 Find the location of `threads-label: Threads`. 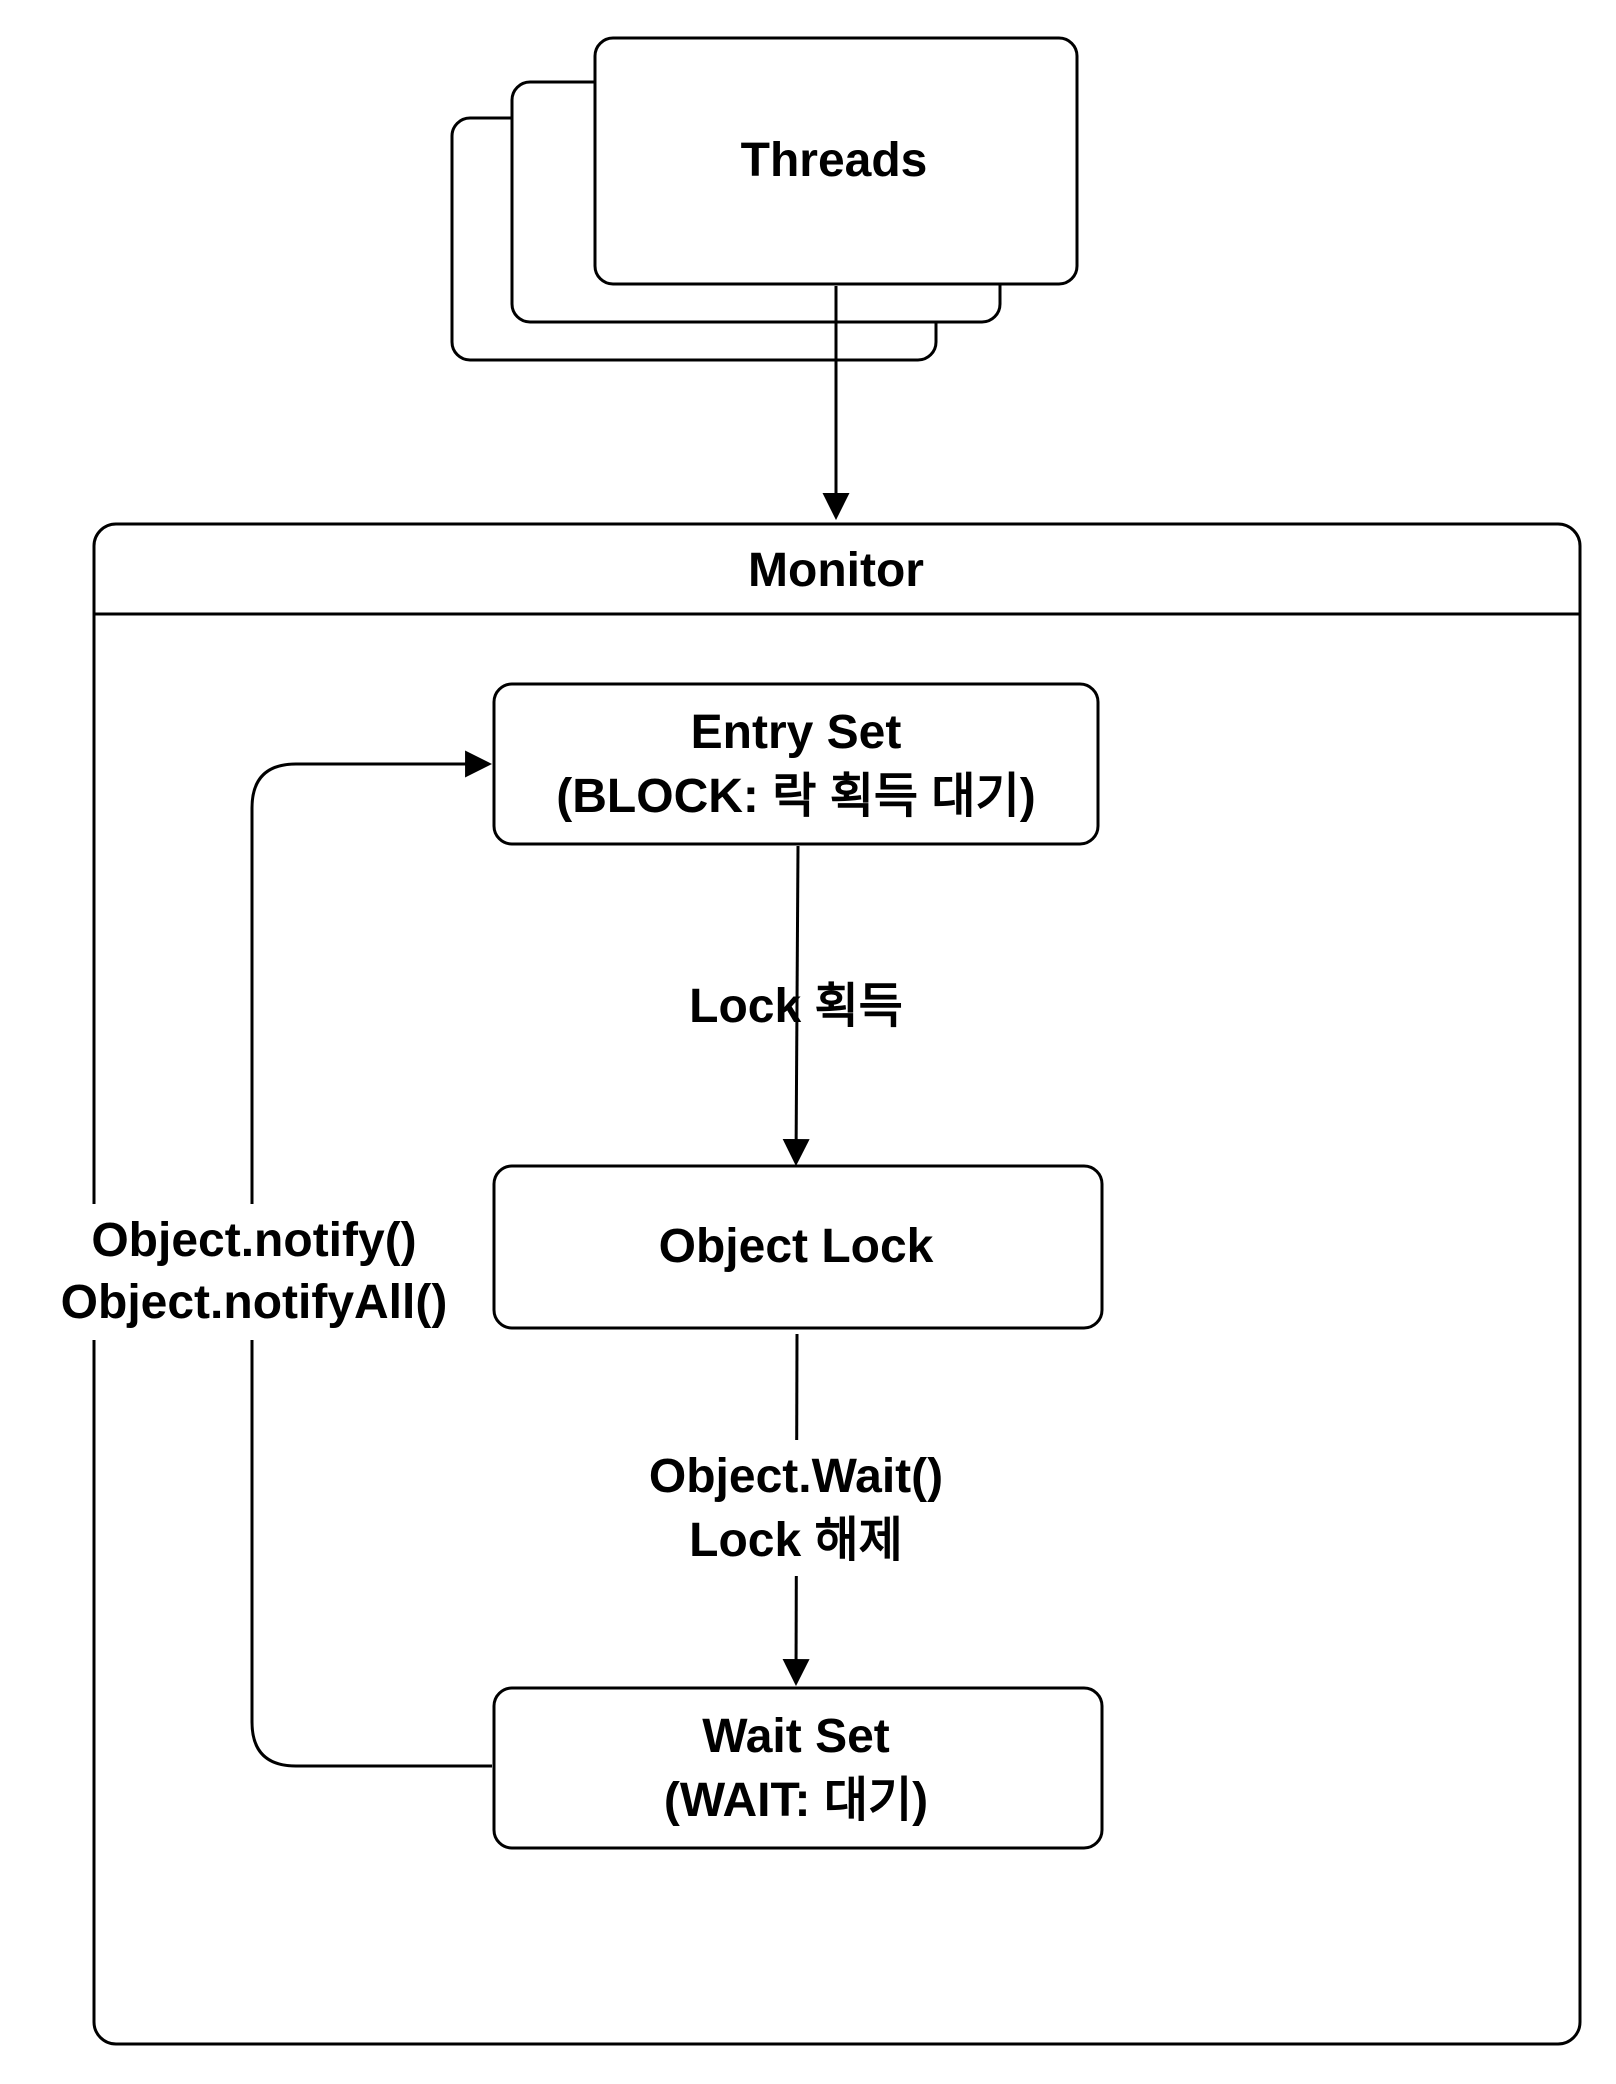

threads-label: Threads is located at coordinates (834, 160).